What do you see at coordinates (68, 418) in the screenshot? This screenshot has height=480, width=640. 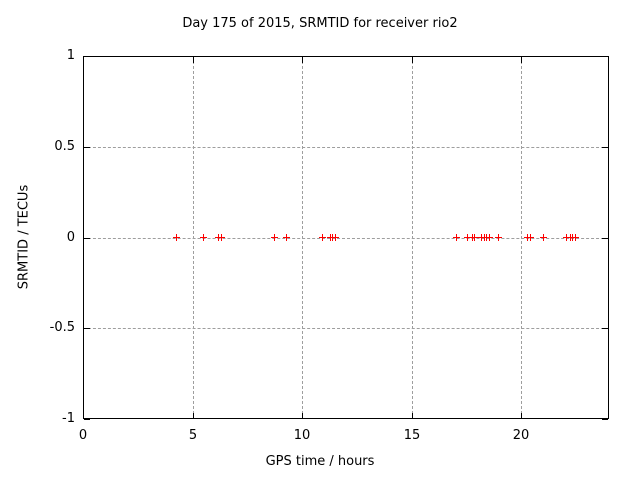 I see `y-tick-label: -1` at bounding box center [68, 418].